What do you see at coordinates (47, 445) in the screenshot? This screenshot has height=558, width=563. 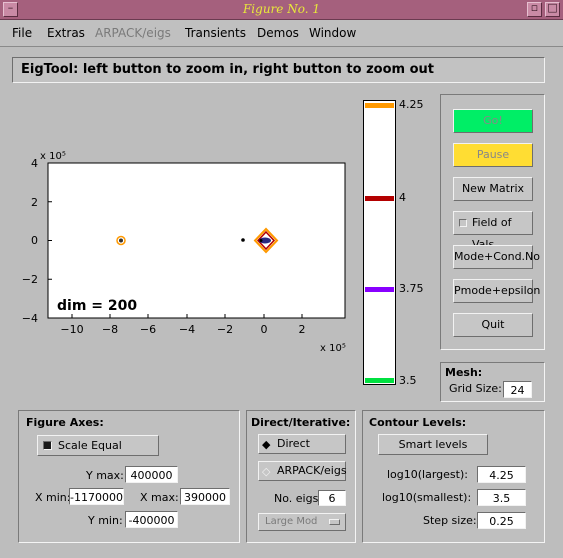 I see `scale-equal-checkbox` at bounding box center [47, 445].